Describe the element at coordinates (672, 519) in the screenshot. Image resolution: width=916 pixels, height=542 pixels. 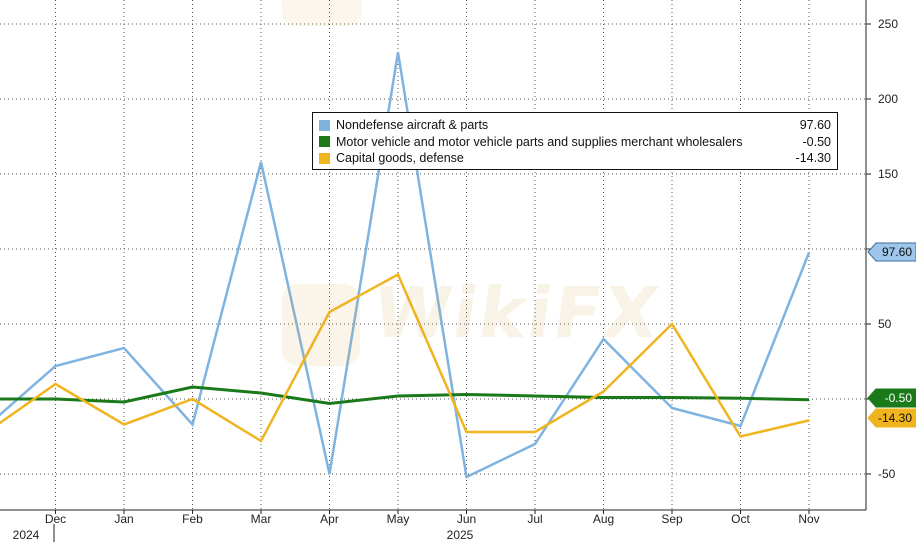
I see `x-tick-label: Sep` at that location.